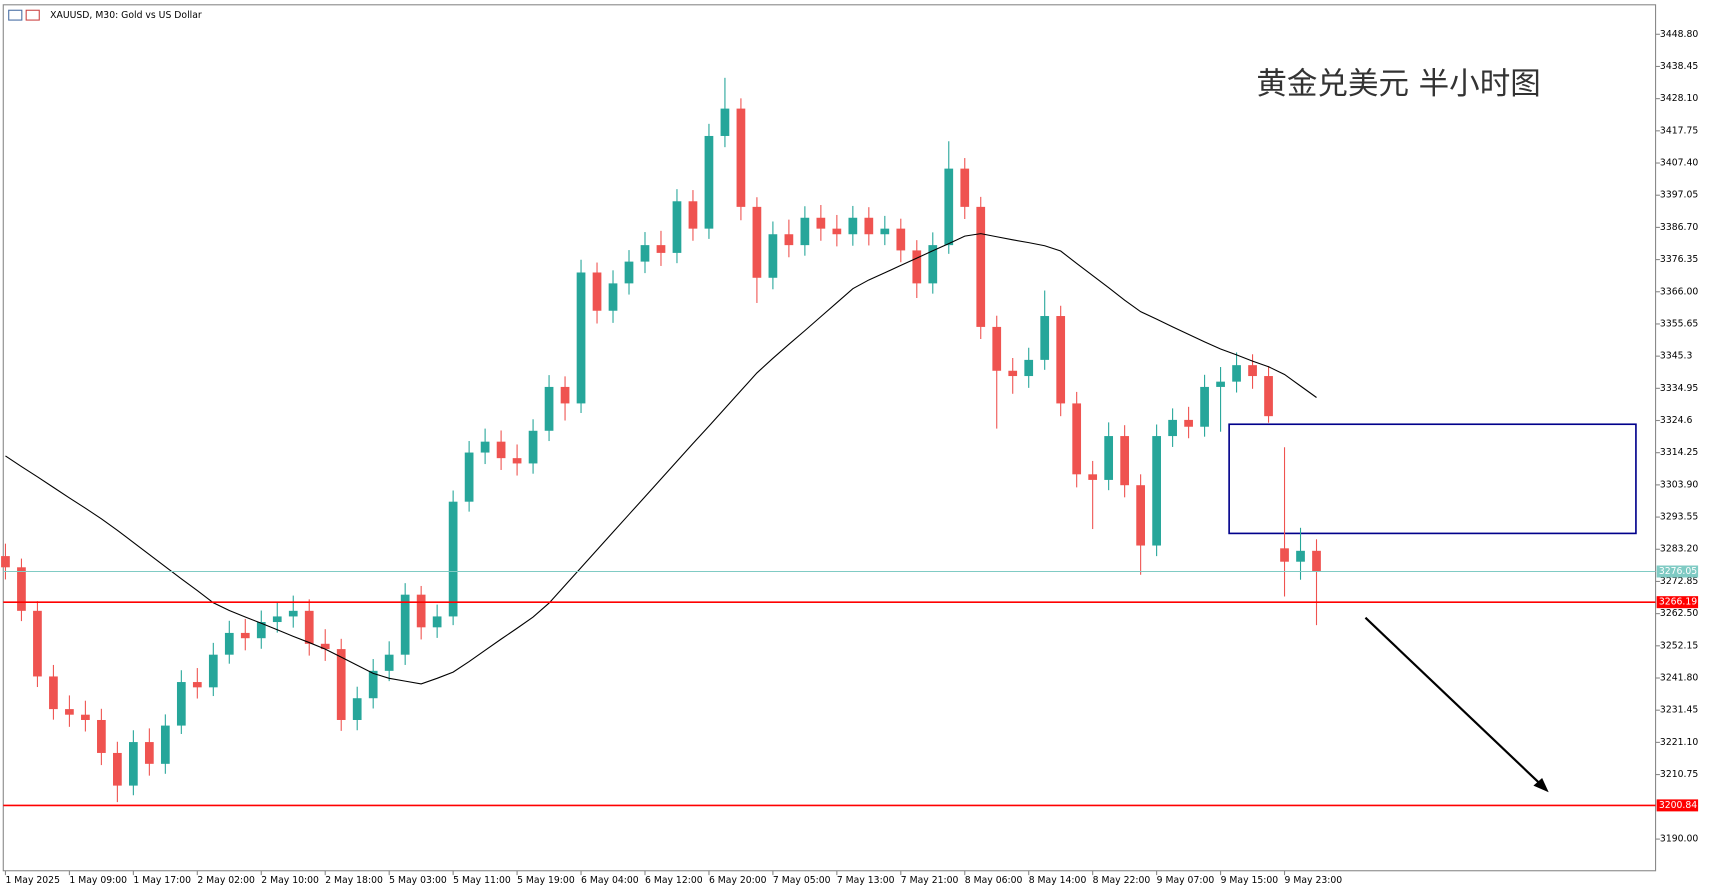  What do you see at coordinates (290, 880) in the screenshot?
I see `x-tick-label: 2 May 10:00` at bounding box center [290, 880].